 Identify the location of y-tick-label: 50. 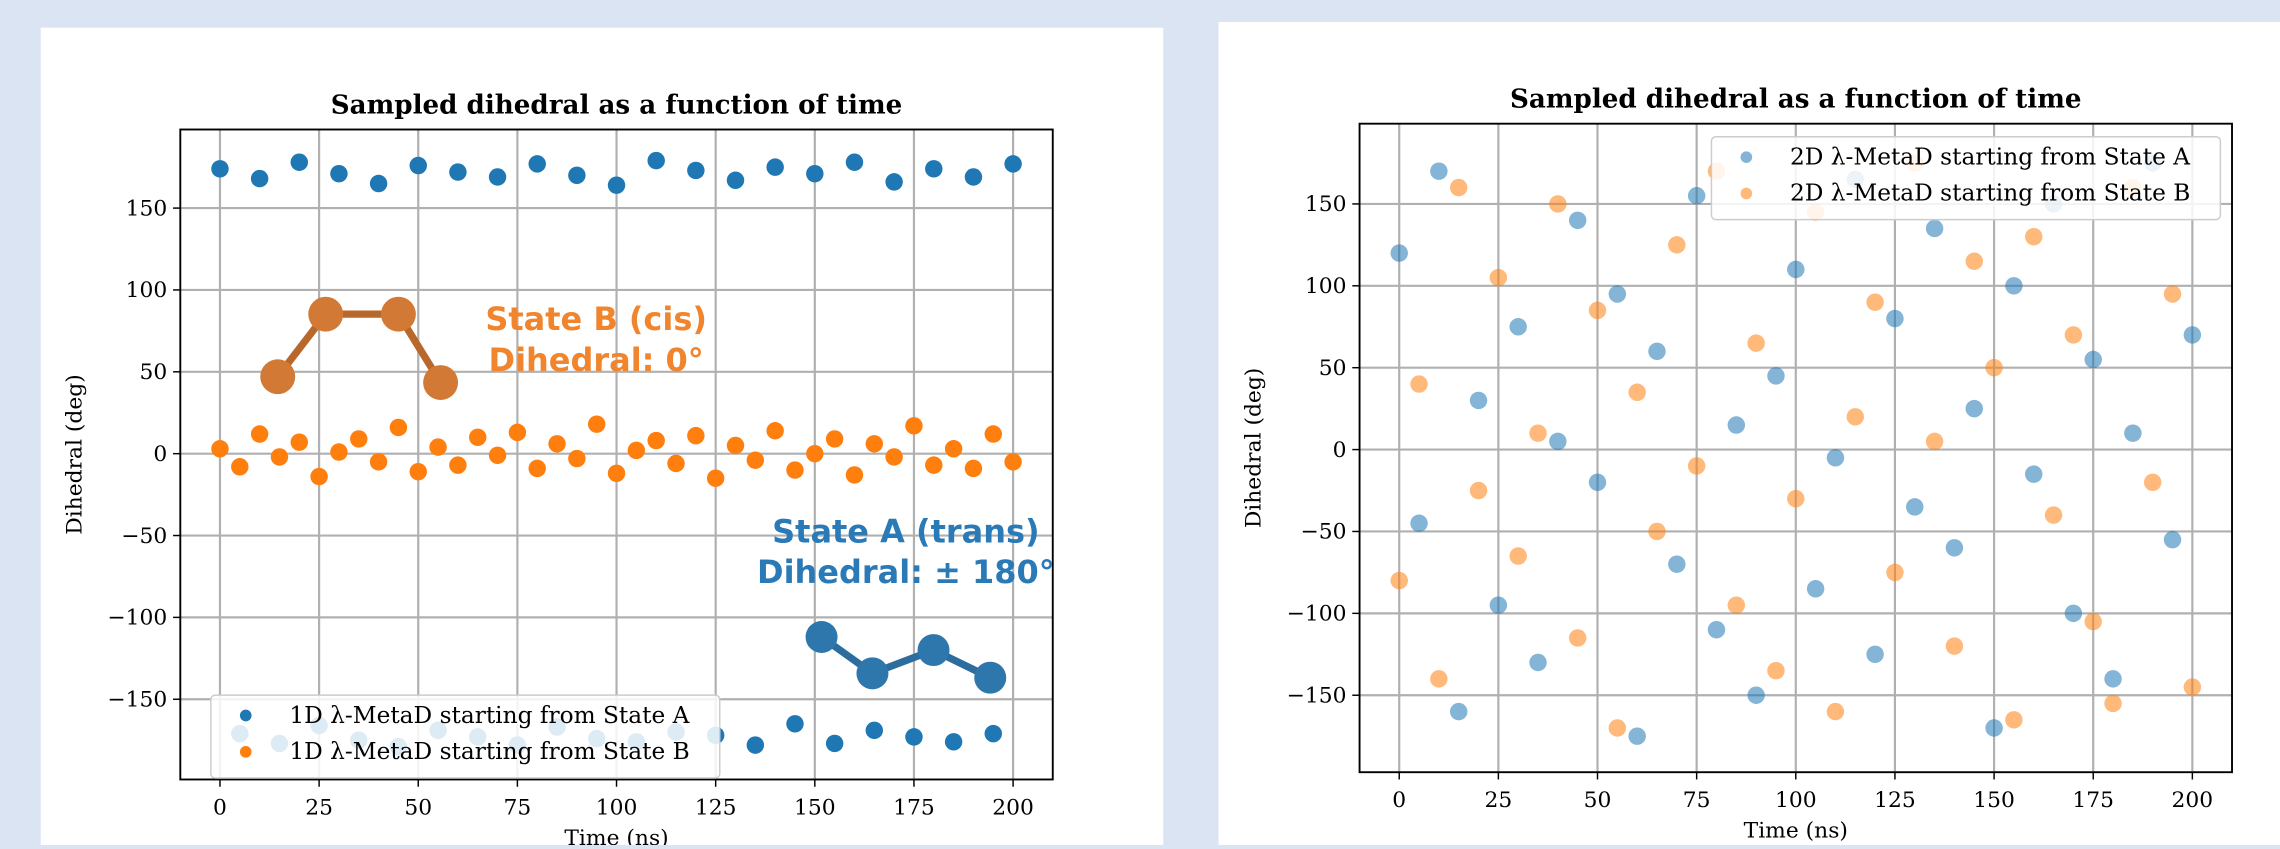
(1333, 368).